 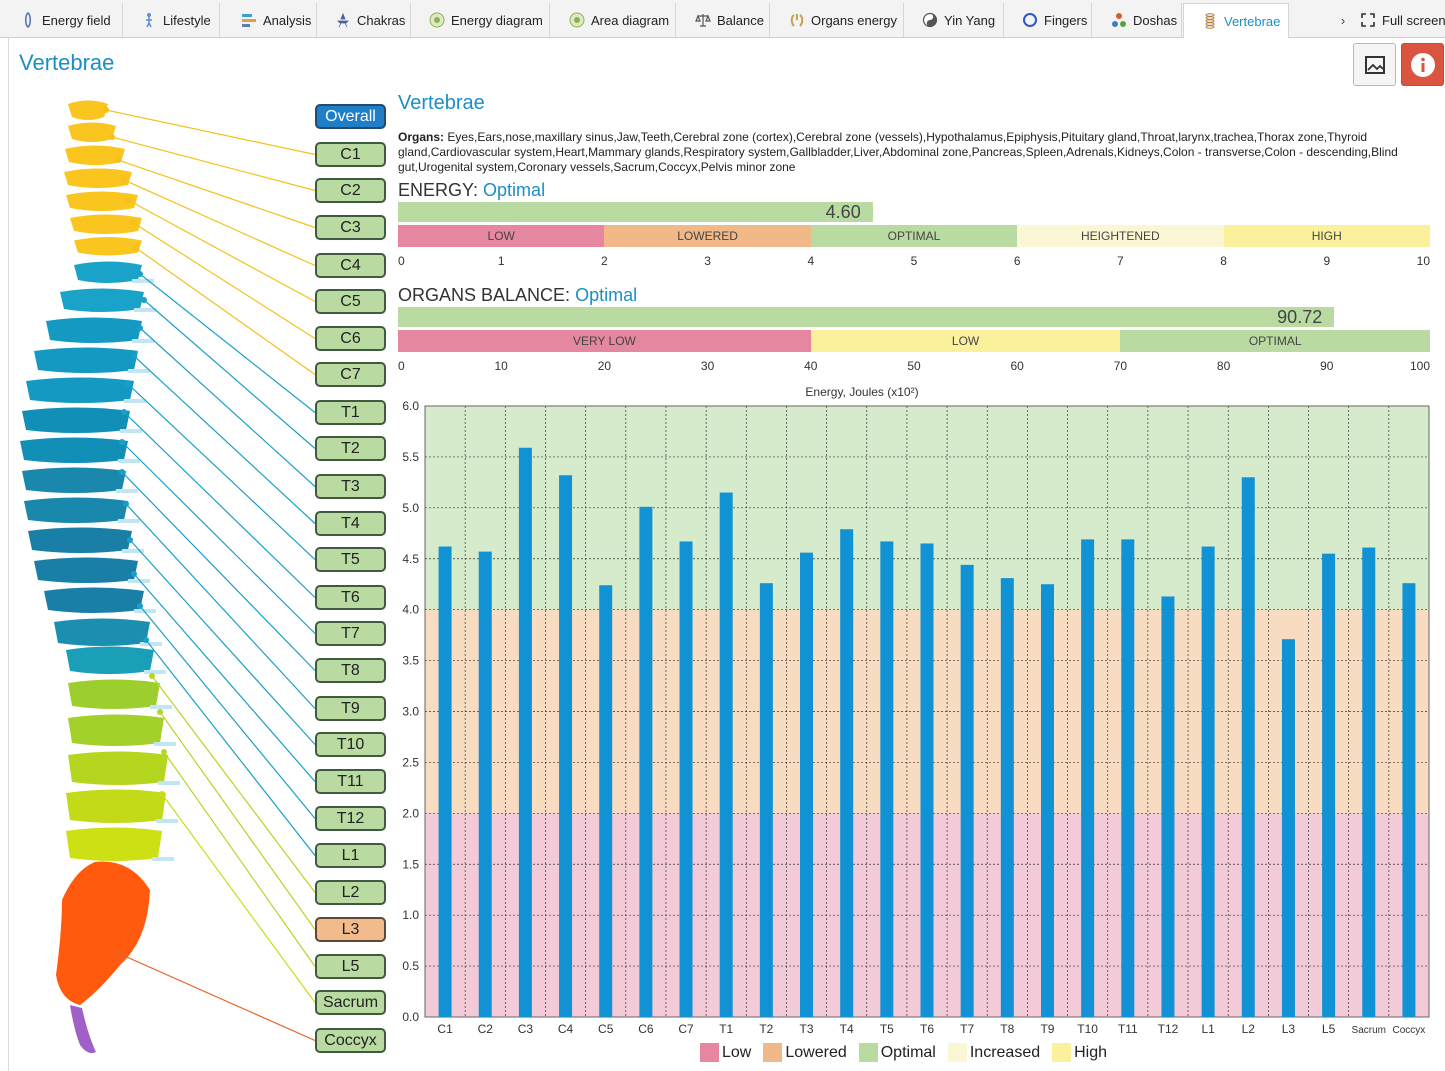 I want to click on info-button, so click(x=1422, y=64).